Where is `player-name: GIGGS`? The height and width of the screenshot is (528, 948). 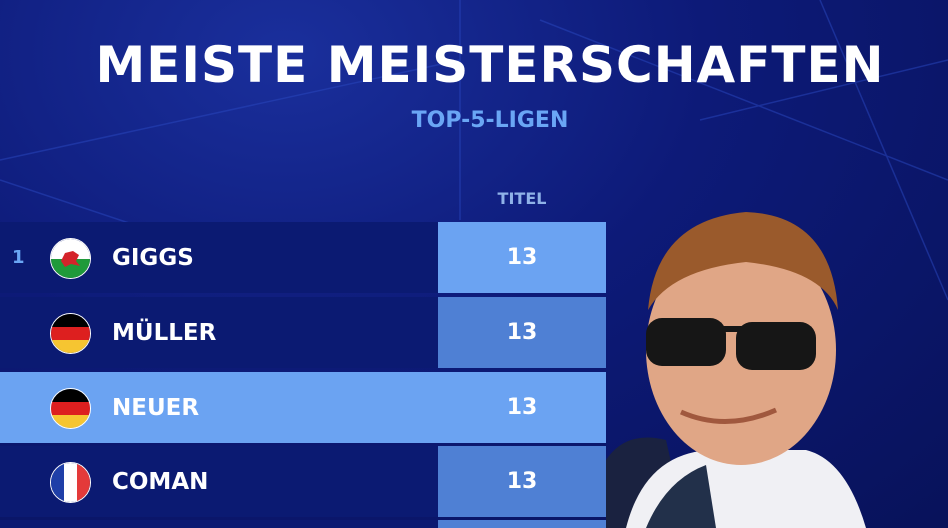
player-name: GIGGS is located at coordinates (153, 257).